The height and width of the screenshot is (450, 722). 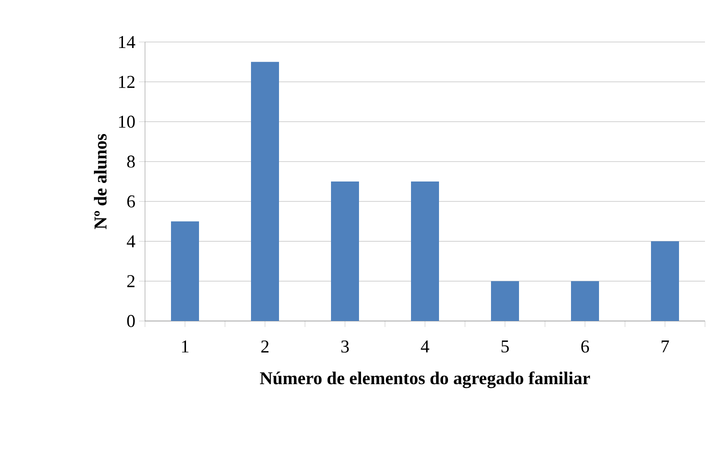 What do you see at coordinates (425, 346) in the screenshot?
I see `x-tick-label: 4` at bounding box center [425, 346].